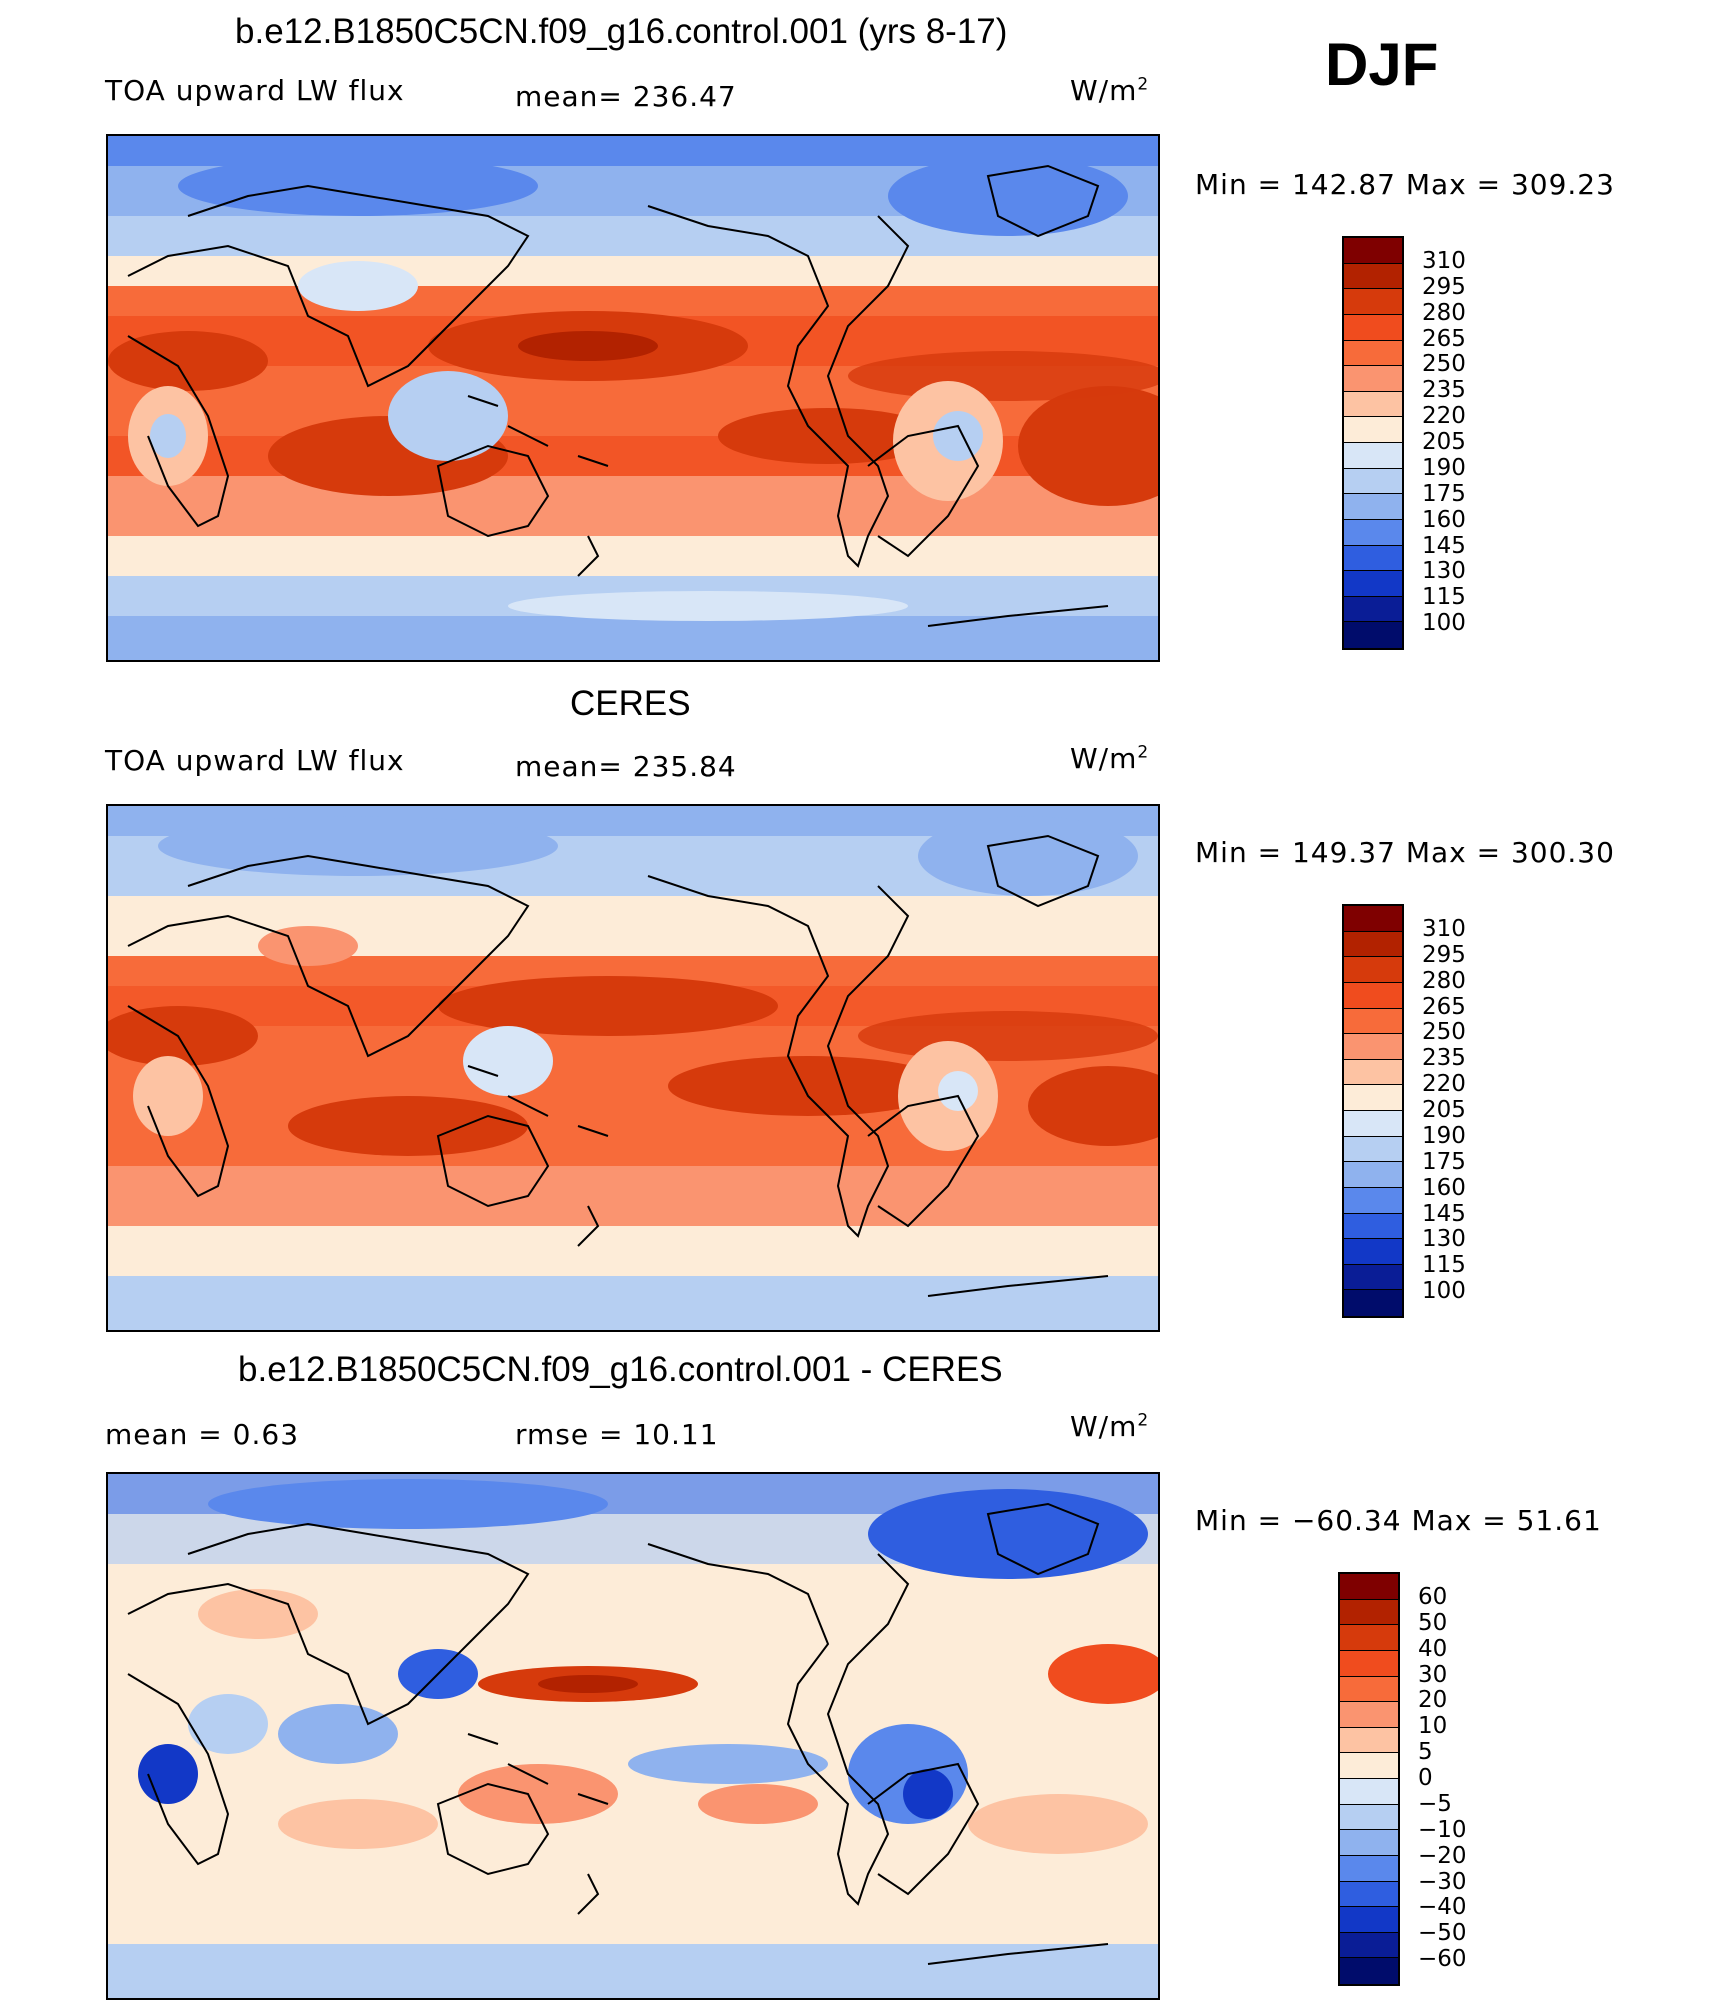  What do you see at coordinates (1442, 1933) in the screenshot?
I see `colorbar-tick-label: −50` at bounding box center [1442, 1933].